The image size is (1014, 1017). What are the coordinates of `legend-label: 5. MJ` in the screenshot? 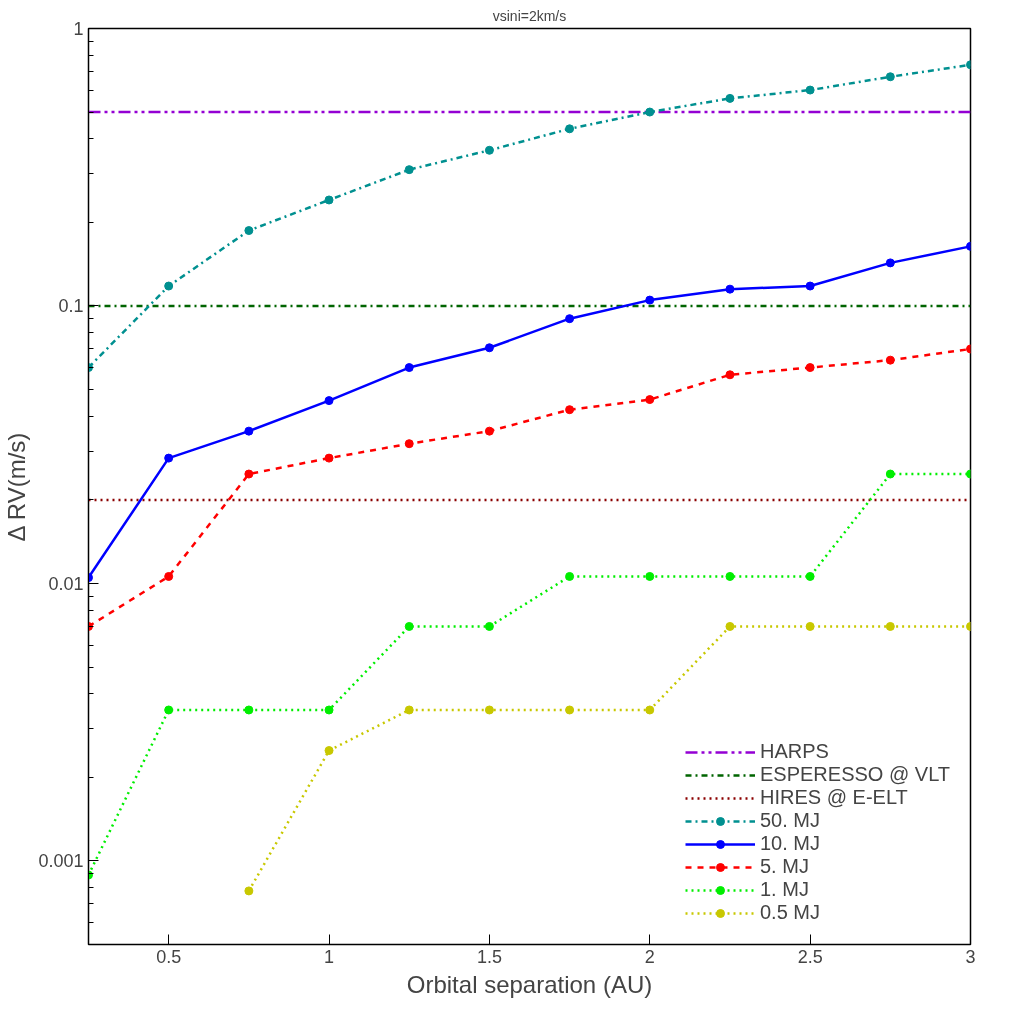 It's located at (784, 866).